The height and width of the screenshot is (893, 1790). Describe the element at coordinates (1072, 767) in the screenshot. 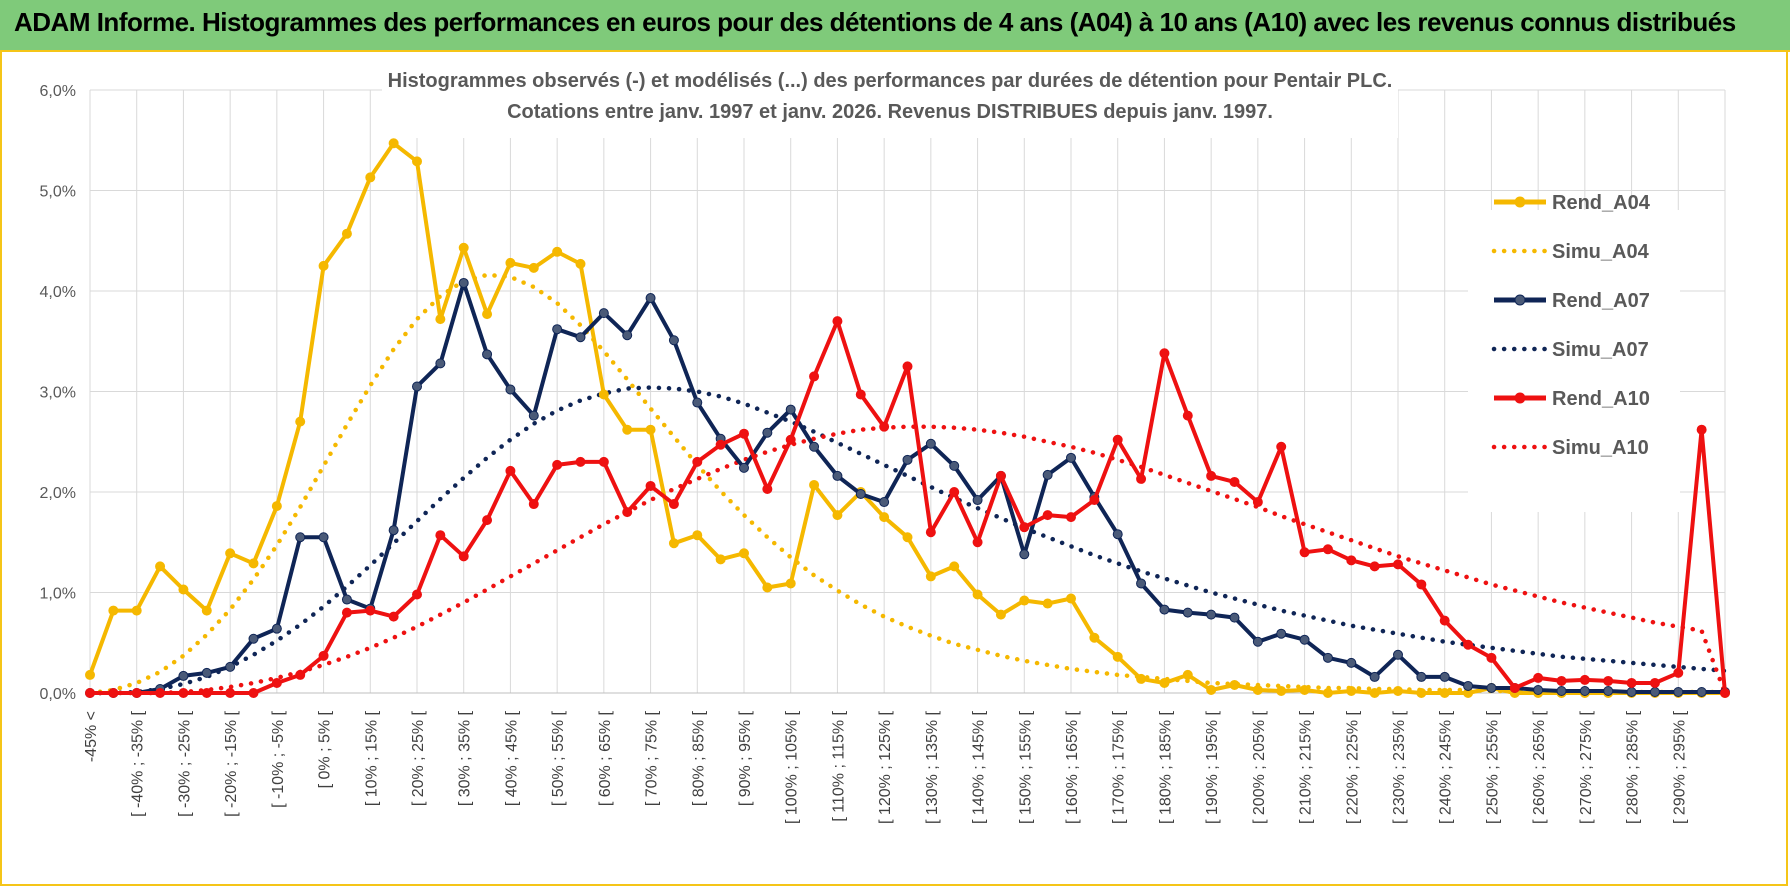

I see `x-tick-label: [ 160% ; 165% [` at that location.